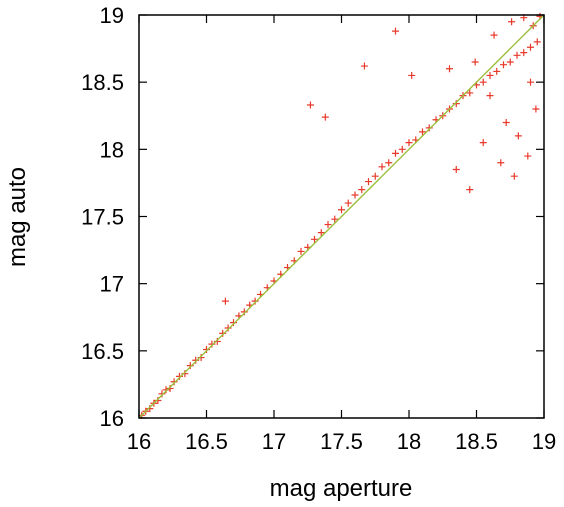 The image size is (564, 507). What do you see at coordinates (206, 441) in the screenshot?
I see `x-tick-label: 16.5` at bounding box center [206, 441].